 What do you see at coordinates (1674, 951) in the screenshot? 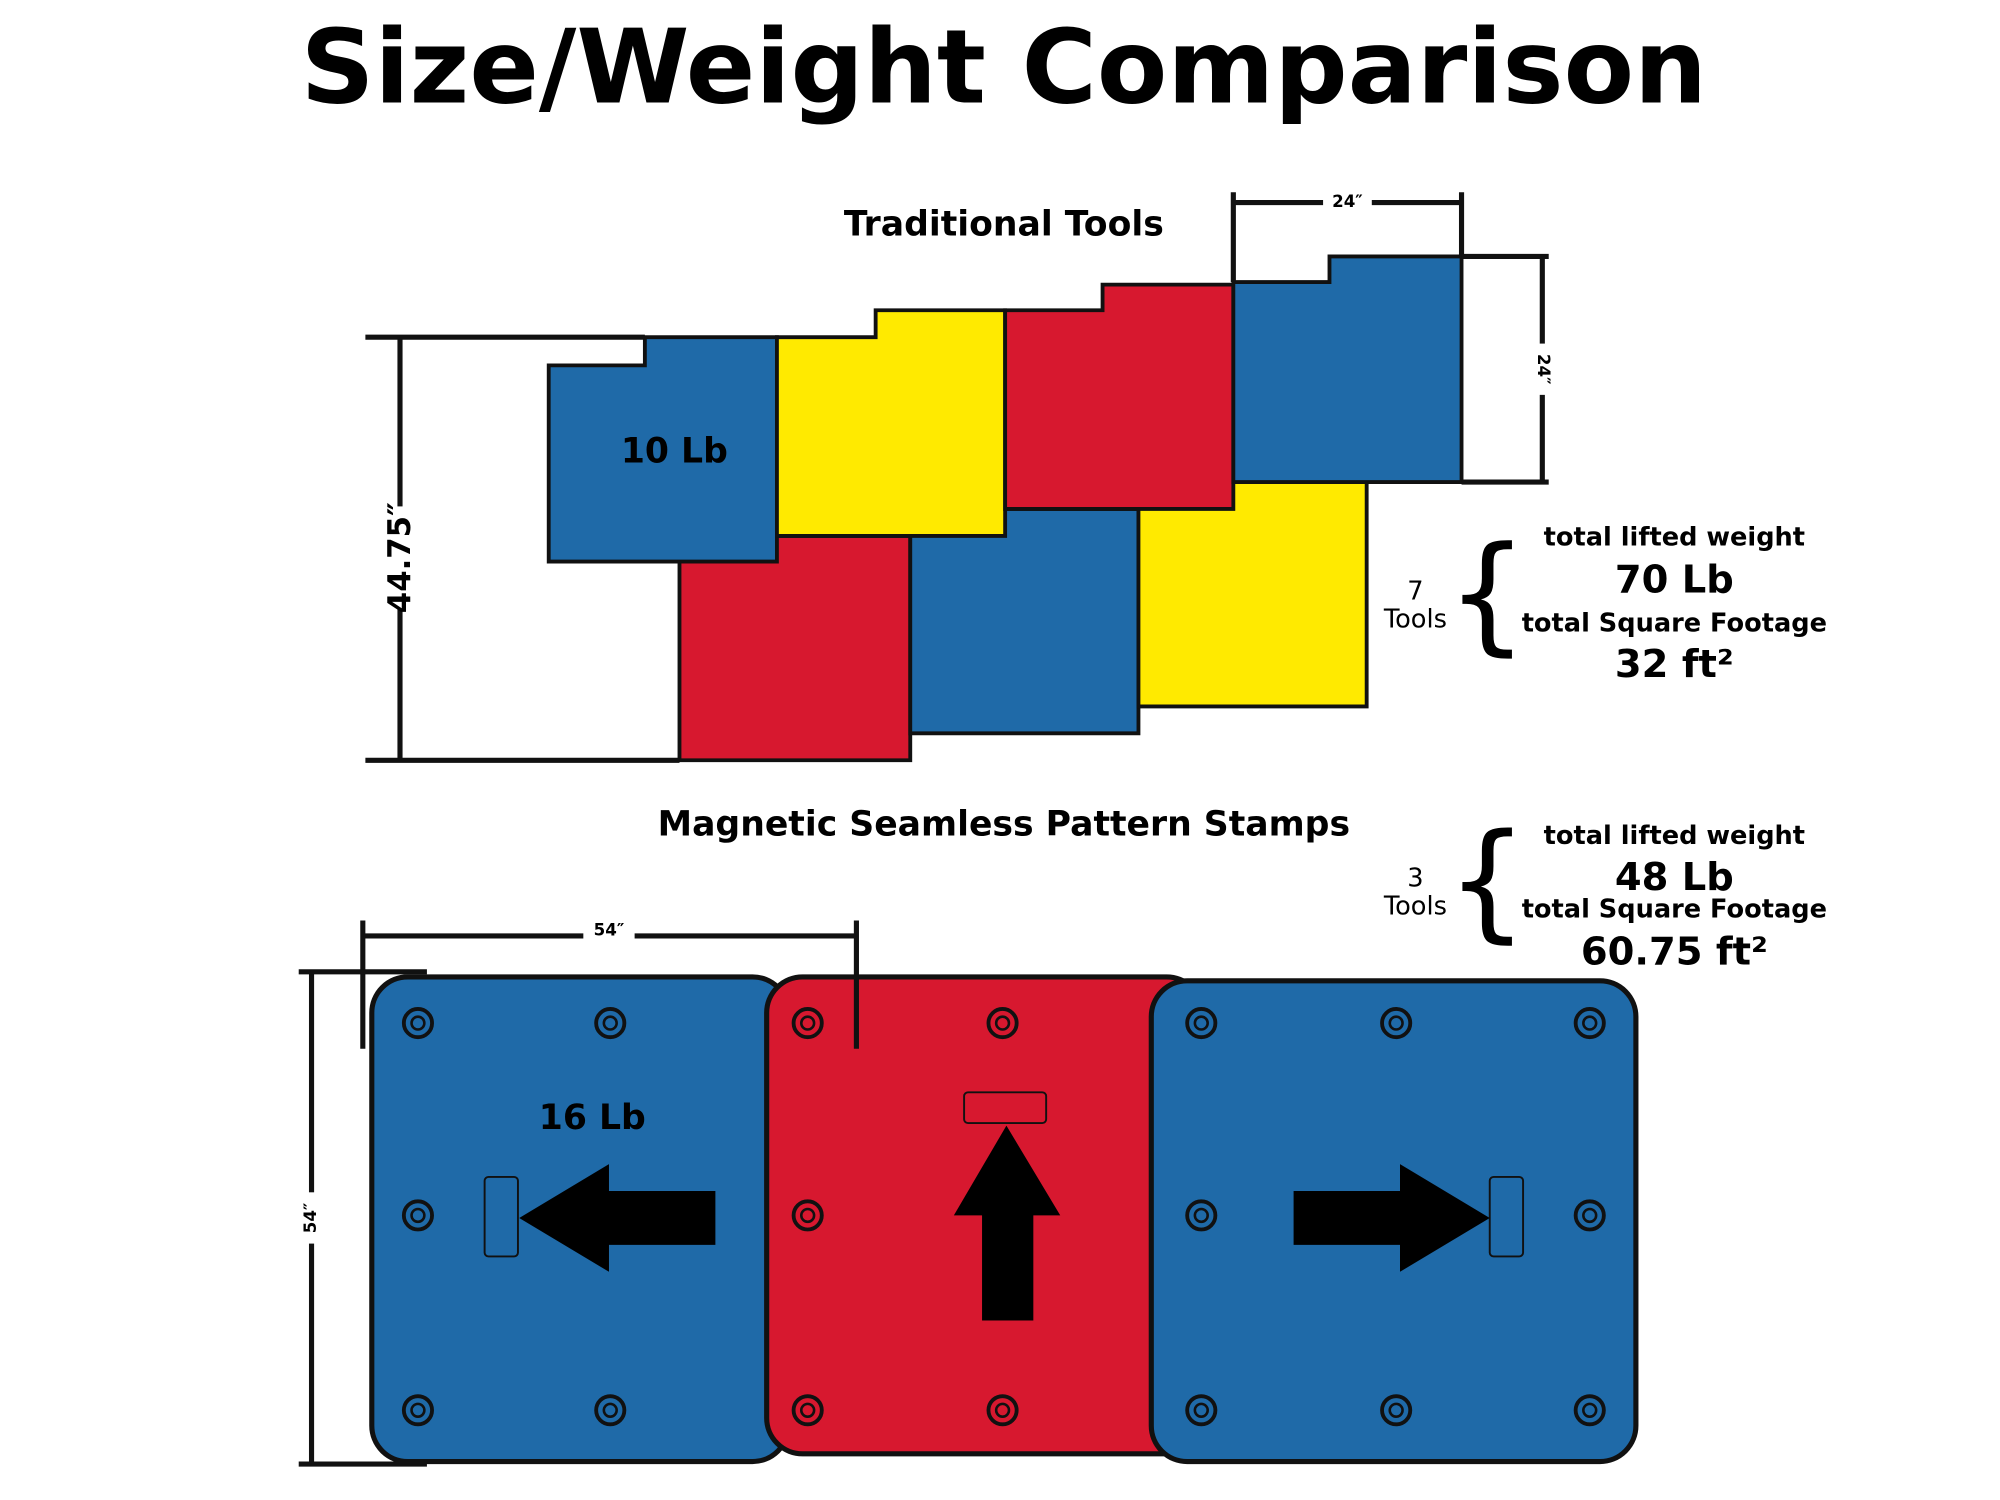
I see `area-value: 60.75 ft²` at bounding box center [1674, 951].